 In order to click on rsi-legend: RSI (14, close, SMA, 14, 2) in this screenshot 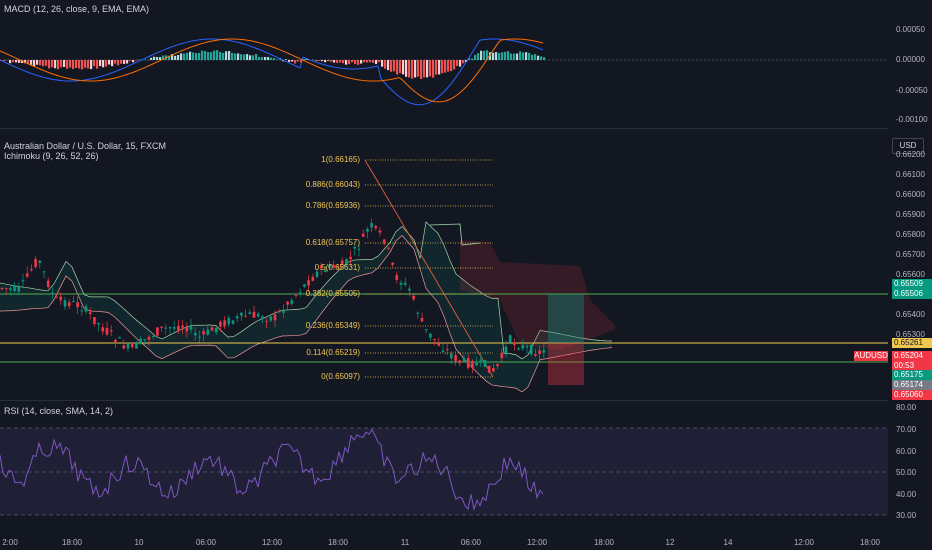, I will do `click(59, 411)`.